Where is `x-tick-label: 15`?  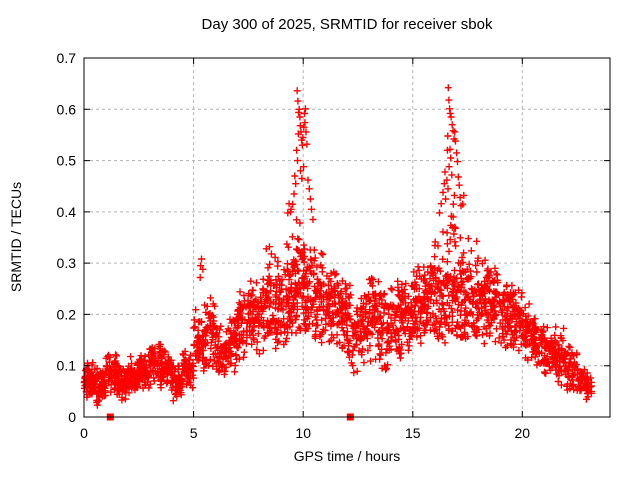
x-tick-label: 15 is located at coordinates (413, 433).